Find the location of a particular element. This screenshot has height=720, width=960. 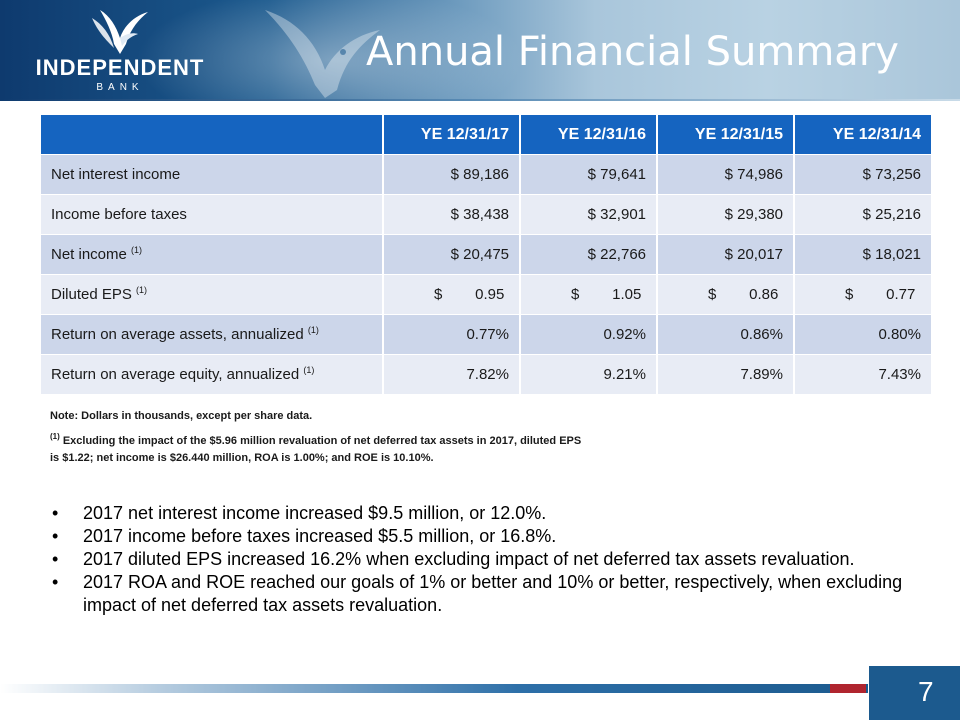

row-label-text: Net interest income is located at coordinates (116, 174).